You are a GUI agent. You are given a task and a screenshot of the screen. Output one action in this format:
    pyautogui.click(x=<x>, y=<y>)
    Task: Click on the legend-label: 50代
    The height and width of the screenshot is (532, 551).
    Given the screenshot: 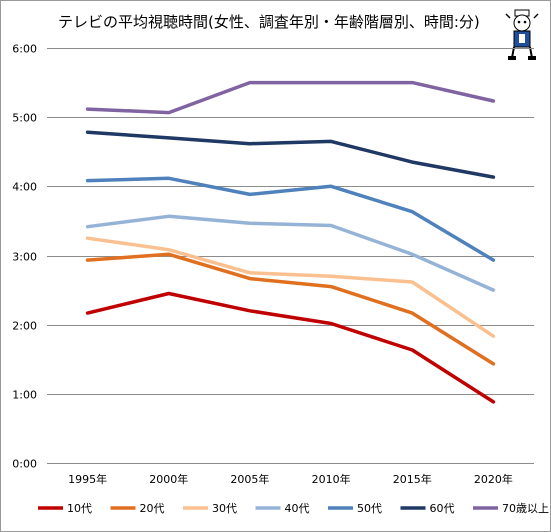 What is the action you would take?
    pyautogui.click(x=369, y=508)
    